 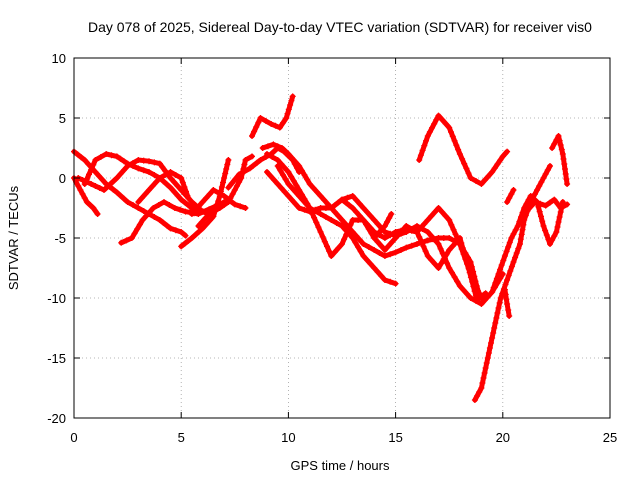 What do you see at coordinates (272, 116) in the screenshot?
I see `series-track-k` at bounding box center [272, 116].